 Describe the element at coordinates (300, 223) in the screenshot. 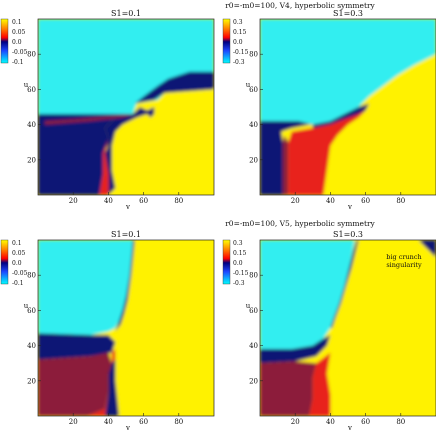

I see `row-title-bottom: r0=-m0=100, V5, hyperbolic symmetry` at that location.